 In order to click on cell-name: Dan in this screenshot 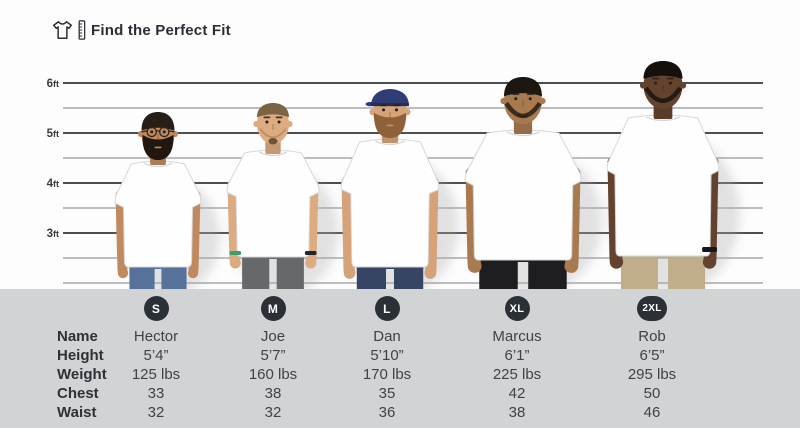, I will do `click(387, 336)`.